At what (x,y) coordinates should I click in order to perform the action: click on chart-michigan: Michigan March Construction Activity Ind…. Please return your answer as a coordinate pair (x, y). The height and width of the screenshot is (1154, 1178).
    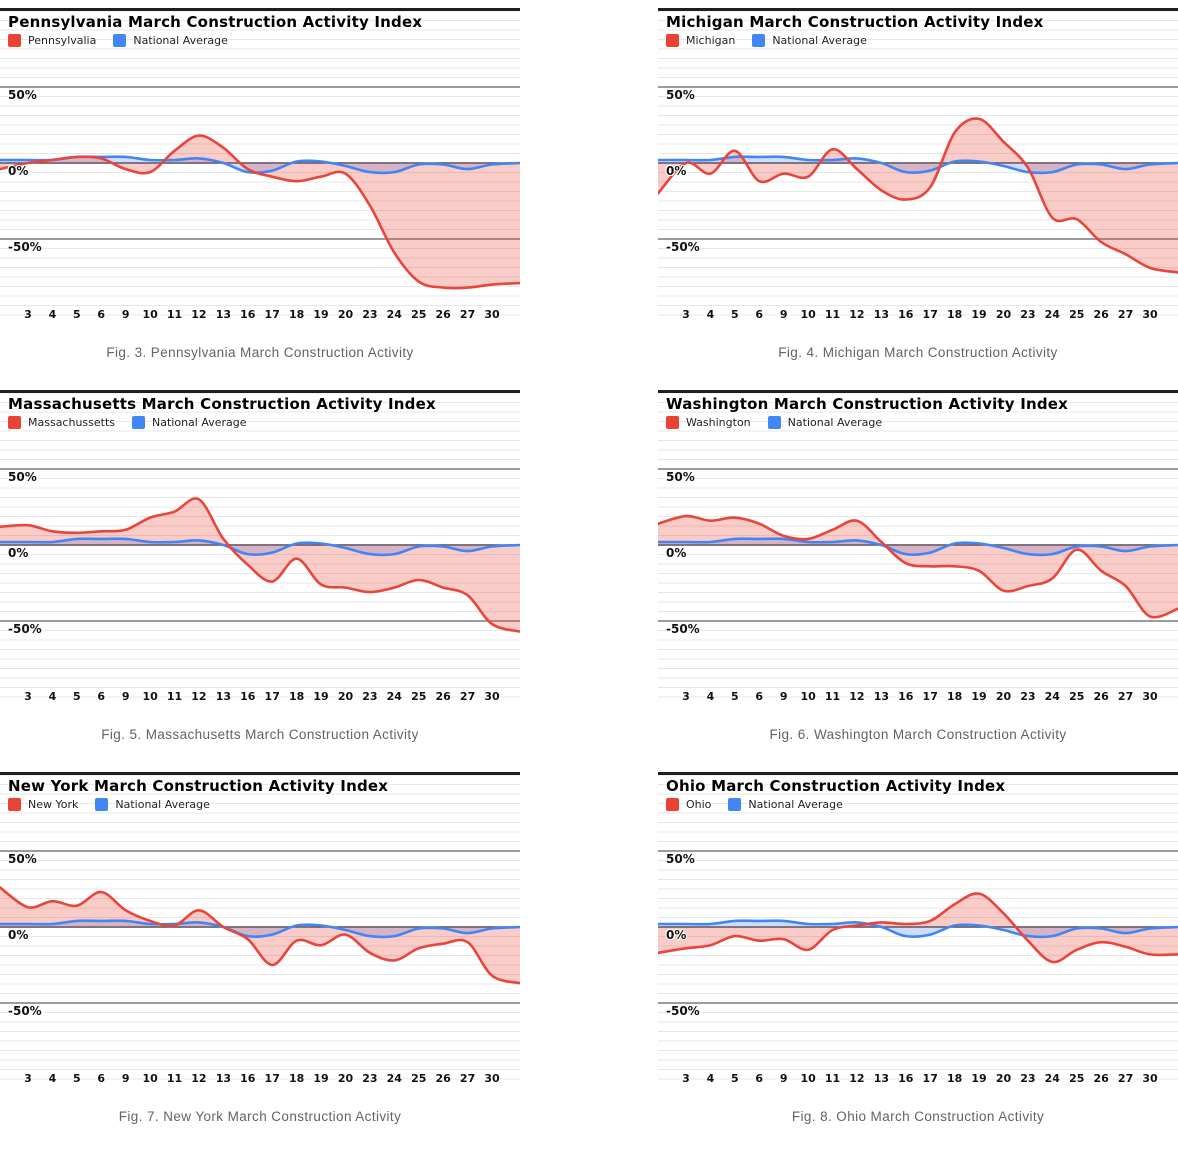
    Looking at the image, I should click on (918, 164).